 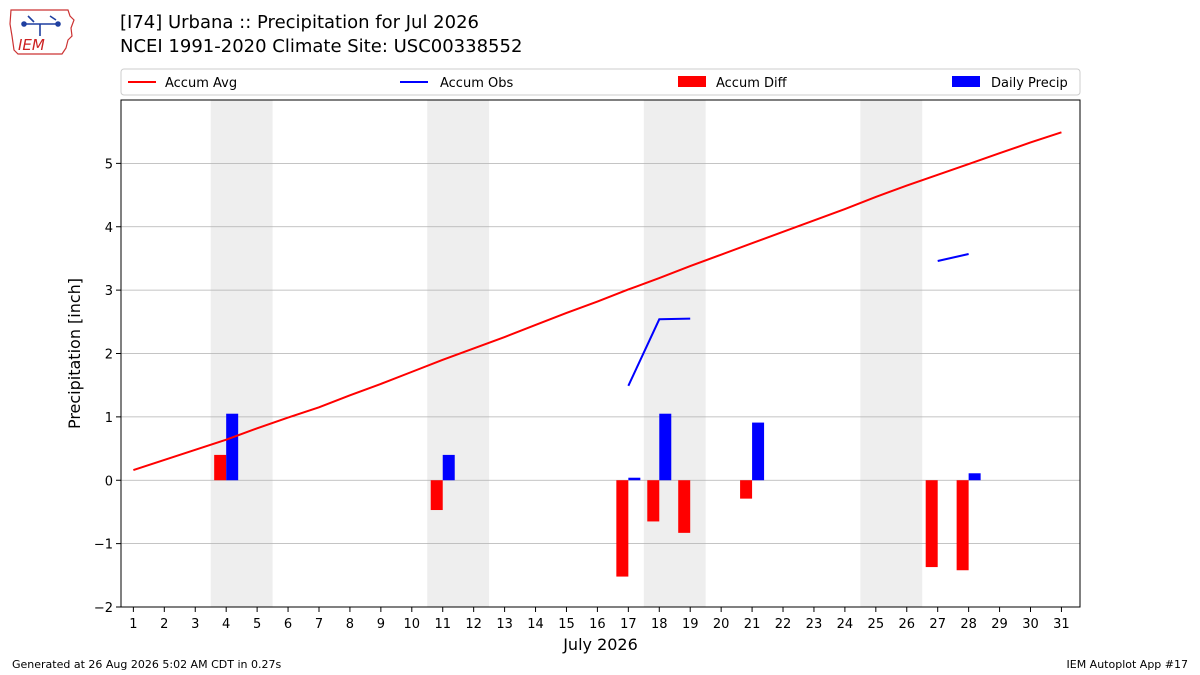 What do you see at coordinates (968, 624) in the screenshot?
I see `x-tick-label: 28` at bounding box center [968, 624].